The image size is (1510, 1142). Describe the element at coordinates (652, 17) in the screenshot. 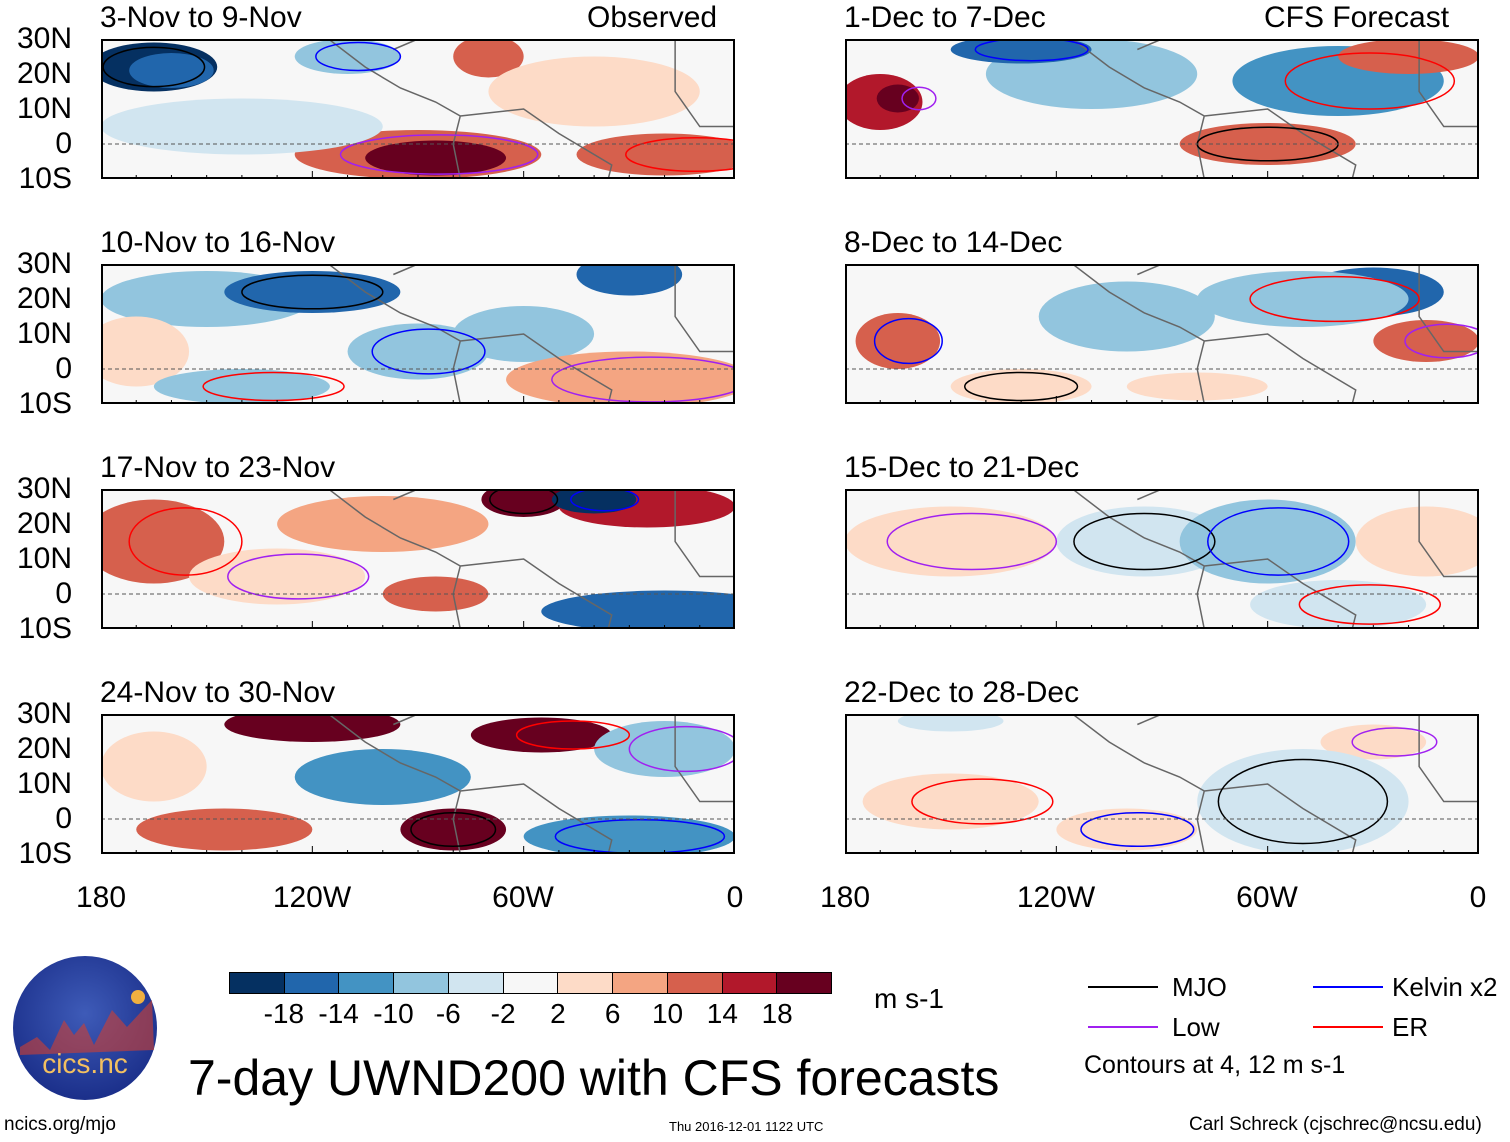

I see `observed-label: Observed` at that location.